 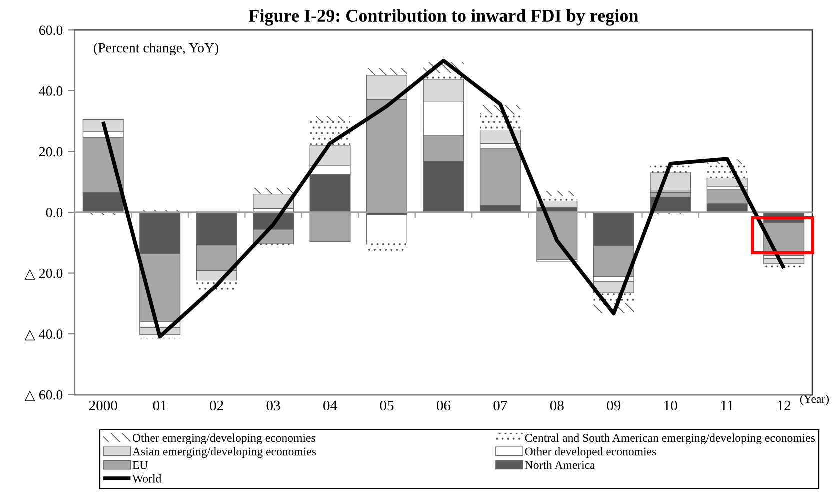 What do you see at coordinates (273, 405) in the screenshot?
I see `x-tick-label: 03` at bounding box center [273, 405].